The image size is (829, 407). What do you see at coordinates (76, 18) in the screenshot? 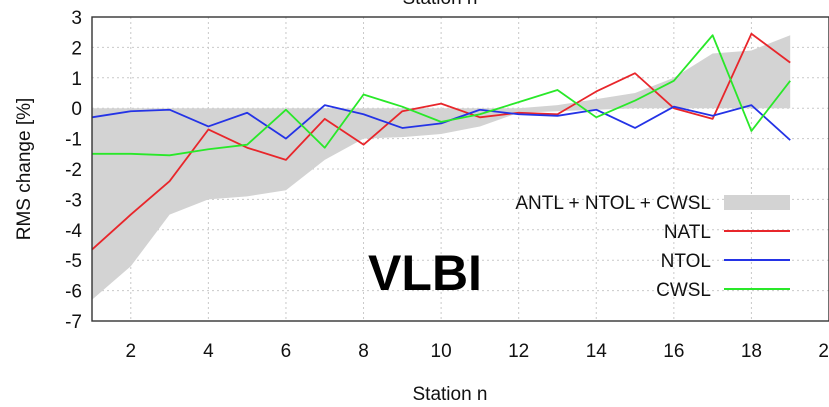
I see `y-tick-label: 3` at bounding box center [76, 18].